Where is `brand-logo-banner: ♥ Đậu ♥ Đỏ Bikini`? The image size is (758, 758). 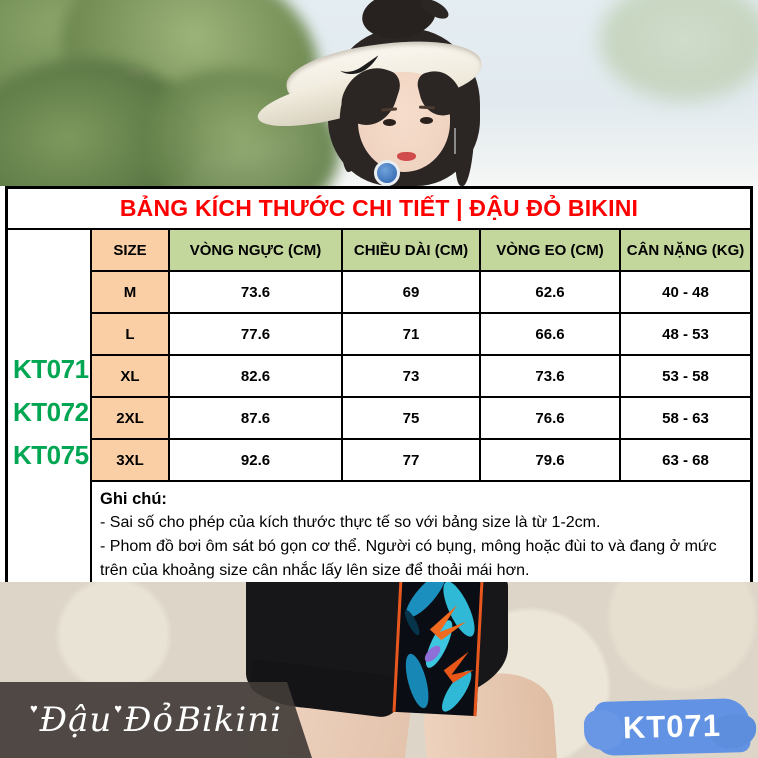
brand-logo-banner: ♥ Đậu ♥ Đỏ Bikini is located at coordinates (156, 720).